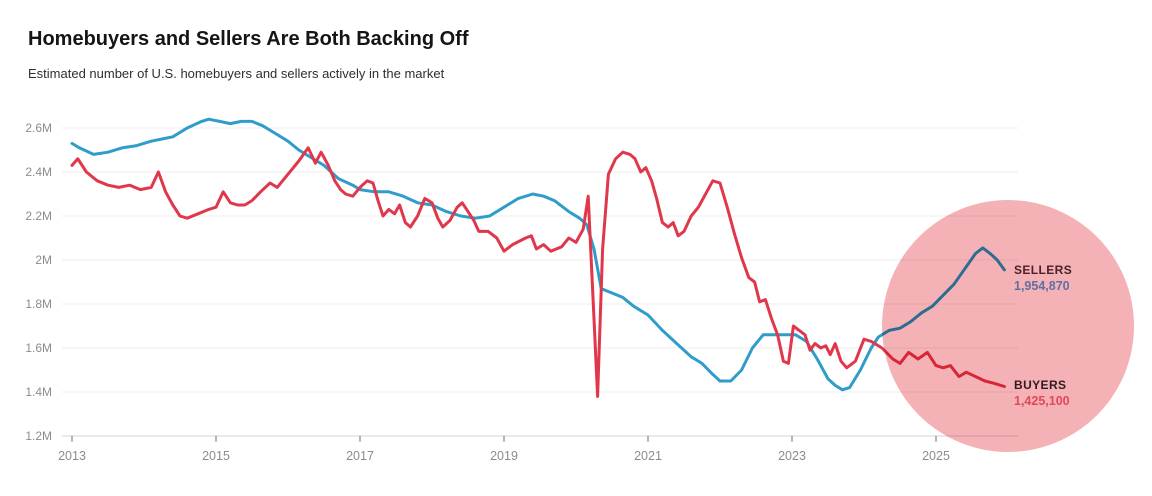 This screenshot has height=496, width=1152. I want to click on x-axis-tick-label: 2013, so click(72, 456).